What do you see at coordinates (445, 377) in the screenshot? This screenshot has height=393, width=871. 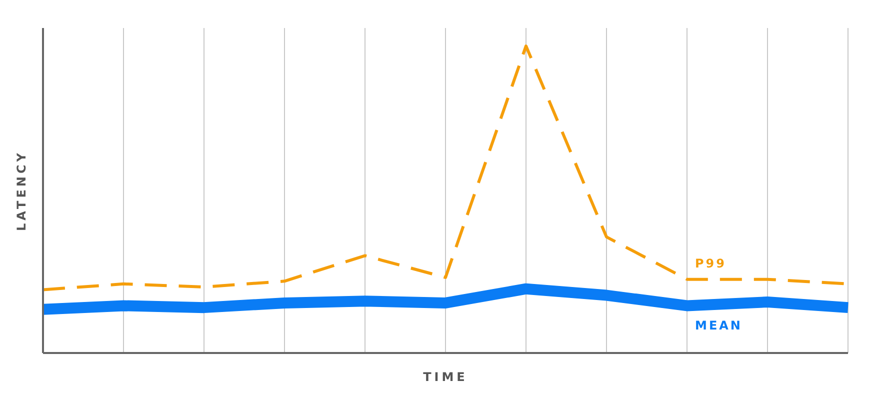 I see `x-axis-title: TIME` at bounding box center [445, 377].